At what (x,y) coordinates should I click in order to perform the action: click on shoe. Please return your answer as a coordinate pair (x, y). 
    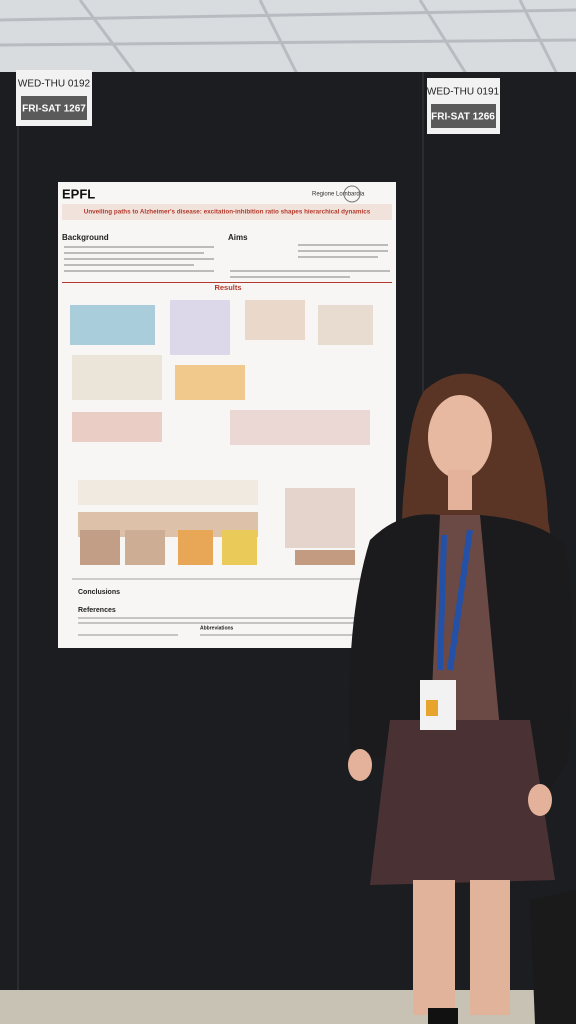
    Looking at the image, I should click on (443, 1016).